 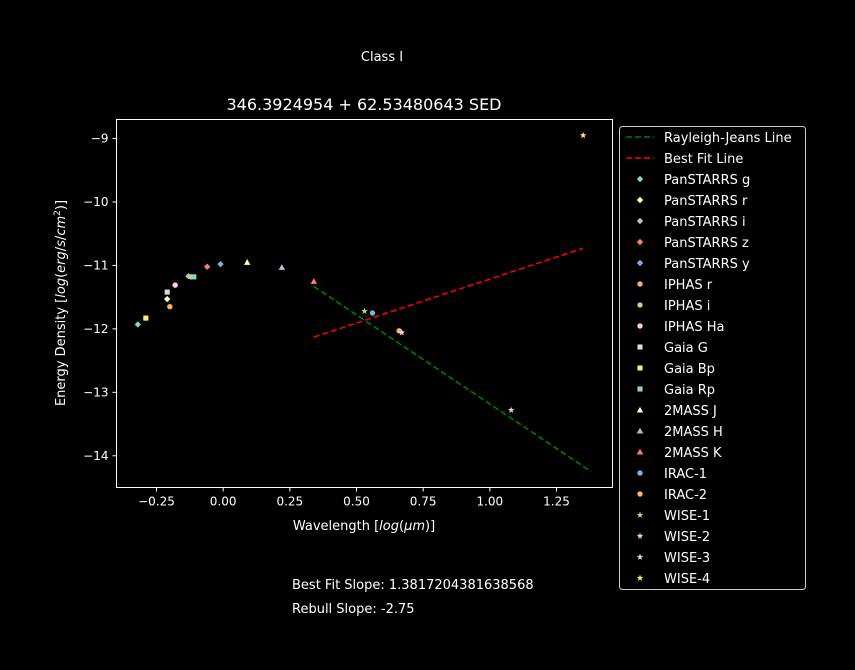 I want to click on legend-label: Gaia G, so click(x=686, y=348).